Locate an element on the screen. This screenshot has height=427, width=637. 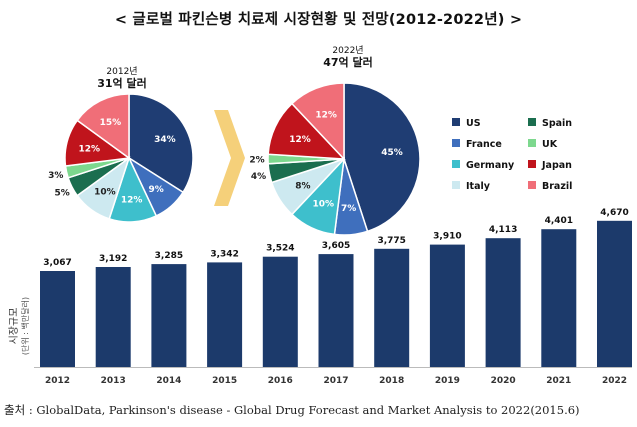
legend-label: Japan is located at coordinates (556, 165).